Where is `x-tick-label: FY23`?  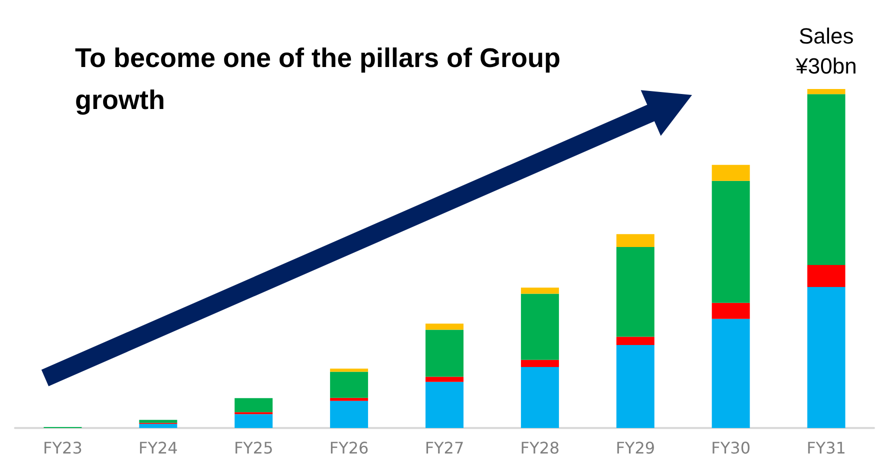
x-tick-label: FY23 is located at coordinates (62, 448).